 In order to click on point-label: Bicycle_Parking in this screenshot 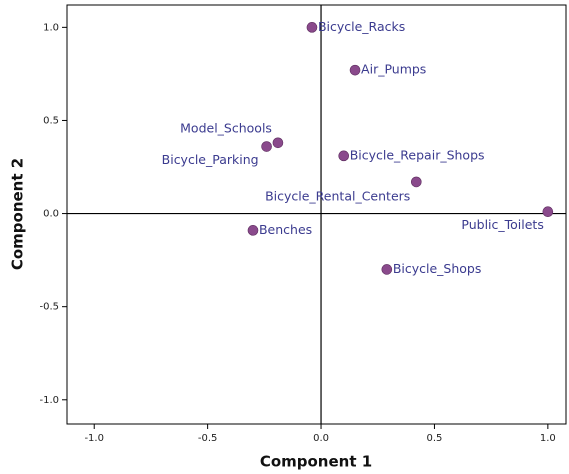, I will do `click(210, 159)`.